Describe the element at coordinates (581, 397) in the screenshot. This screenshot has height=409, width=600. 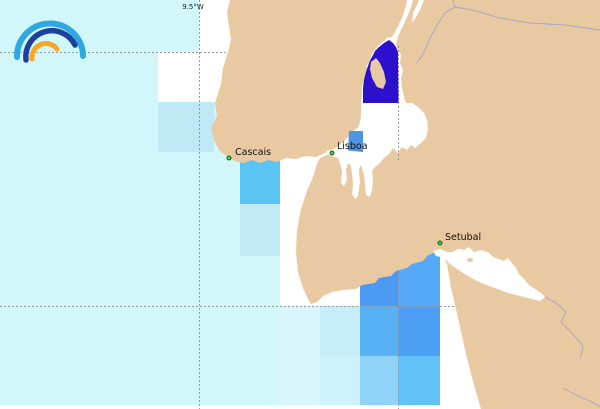
I see `southeast-river` at that location.